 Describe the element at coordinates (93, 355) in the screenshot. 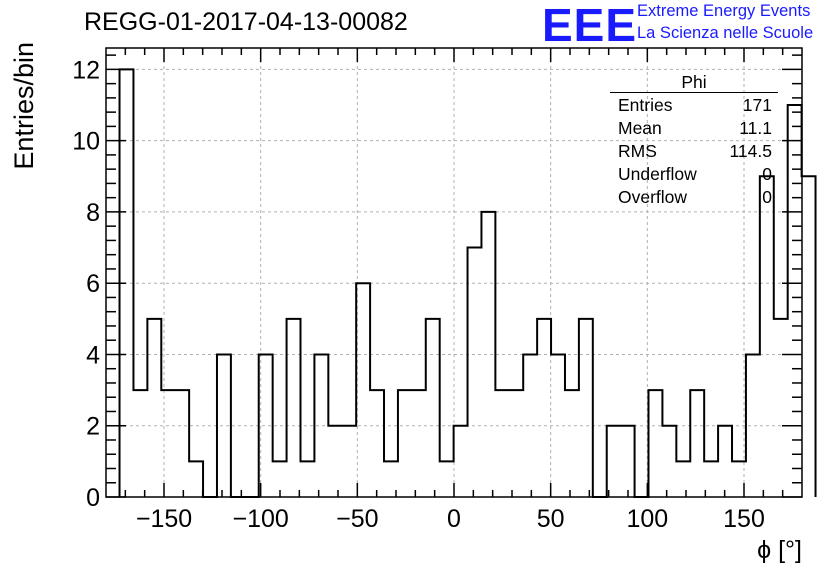

I see `y-tick-label: 4` at that location.